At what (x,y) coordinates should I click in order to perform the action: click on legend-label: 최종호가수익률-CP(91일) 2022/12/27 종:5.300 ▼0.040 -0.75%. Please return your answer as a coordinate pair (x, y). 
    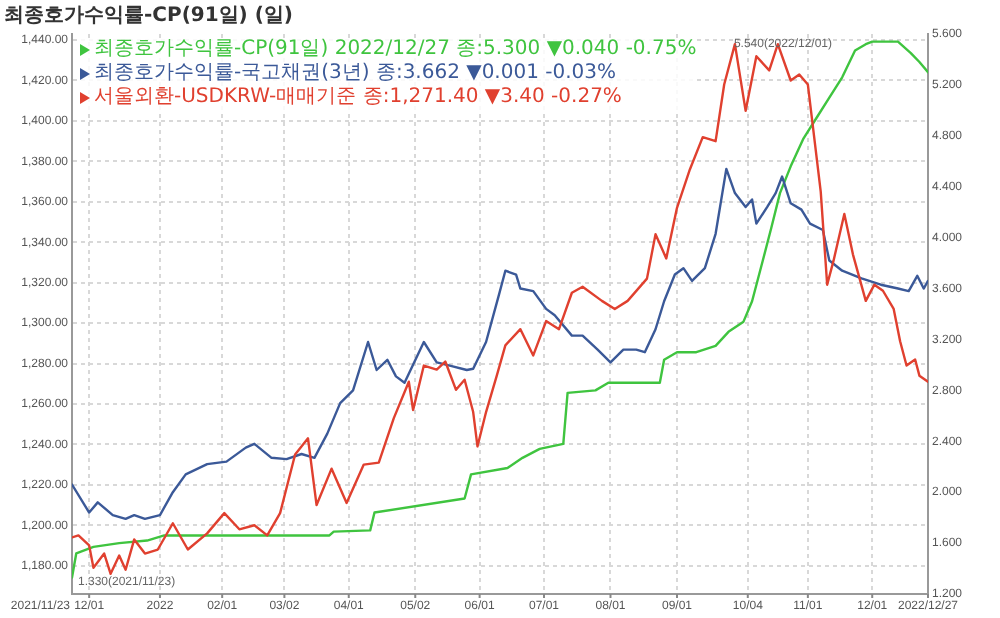
    Looking at the image, I should click on (395, 50).